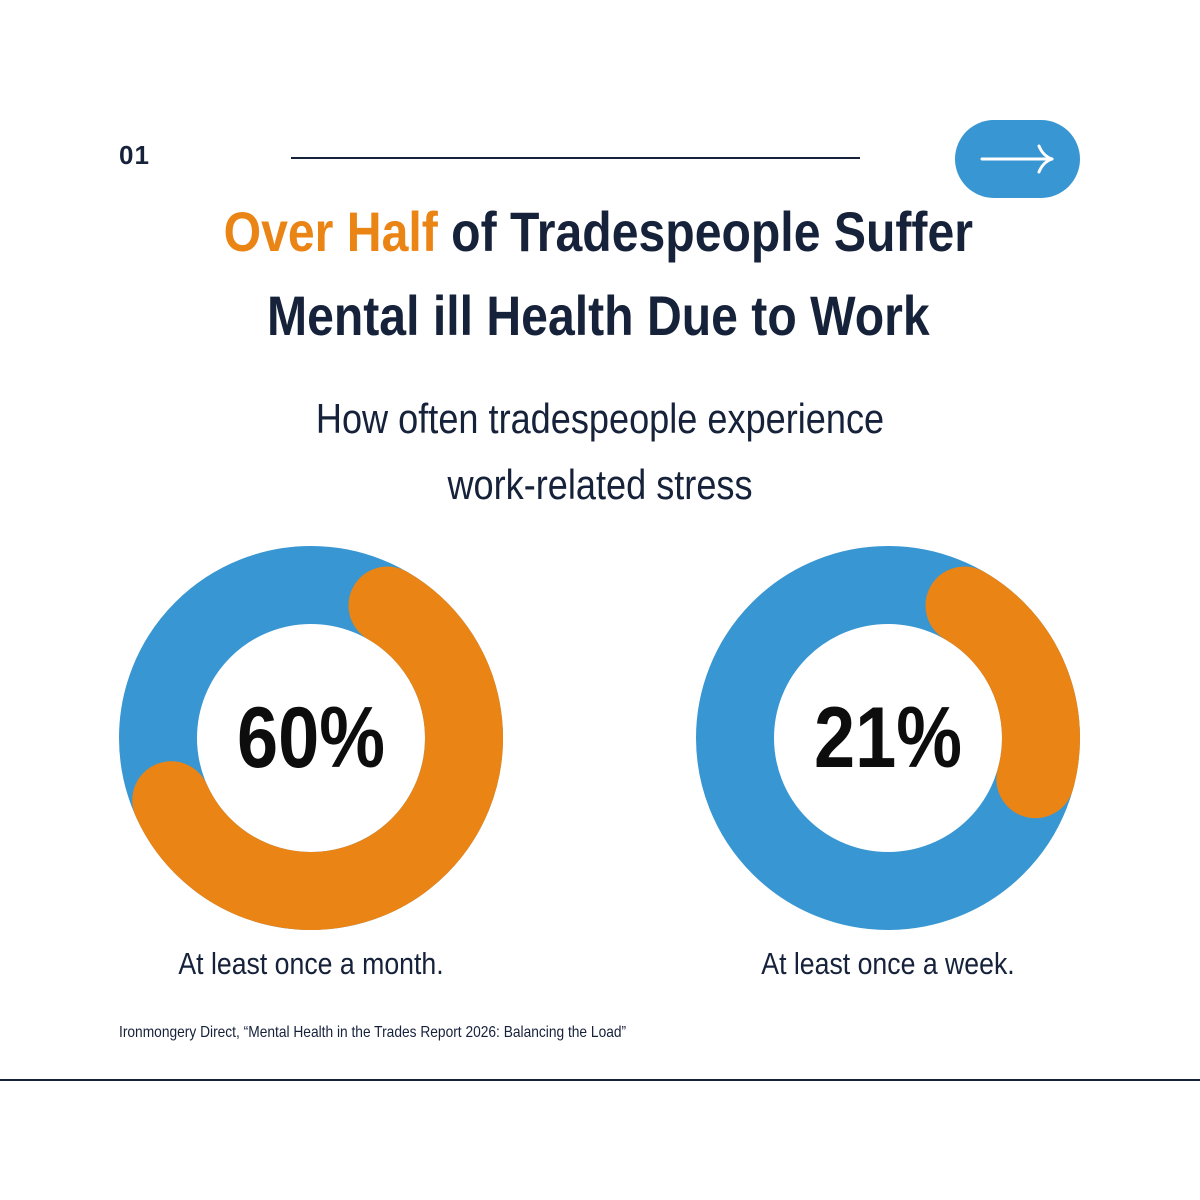 The width and height of the screenshot is (1200, 1200). I want to click on donut-value-weekly: 21%, so click(888, 738).